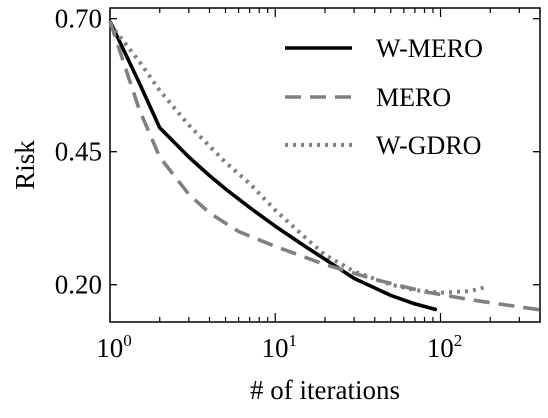 The image size is (548, 418). I want to click on y-tick-label: 0.20, so click(78, 285).